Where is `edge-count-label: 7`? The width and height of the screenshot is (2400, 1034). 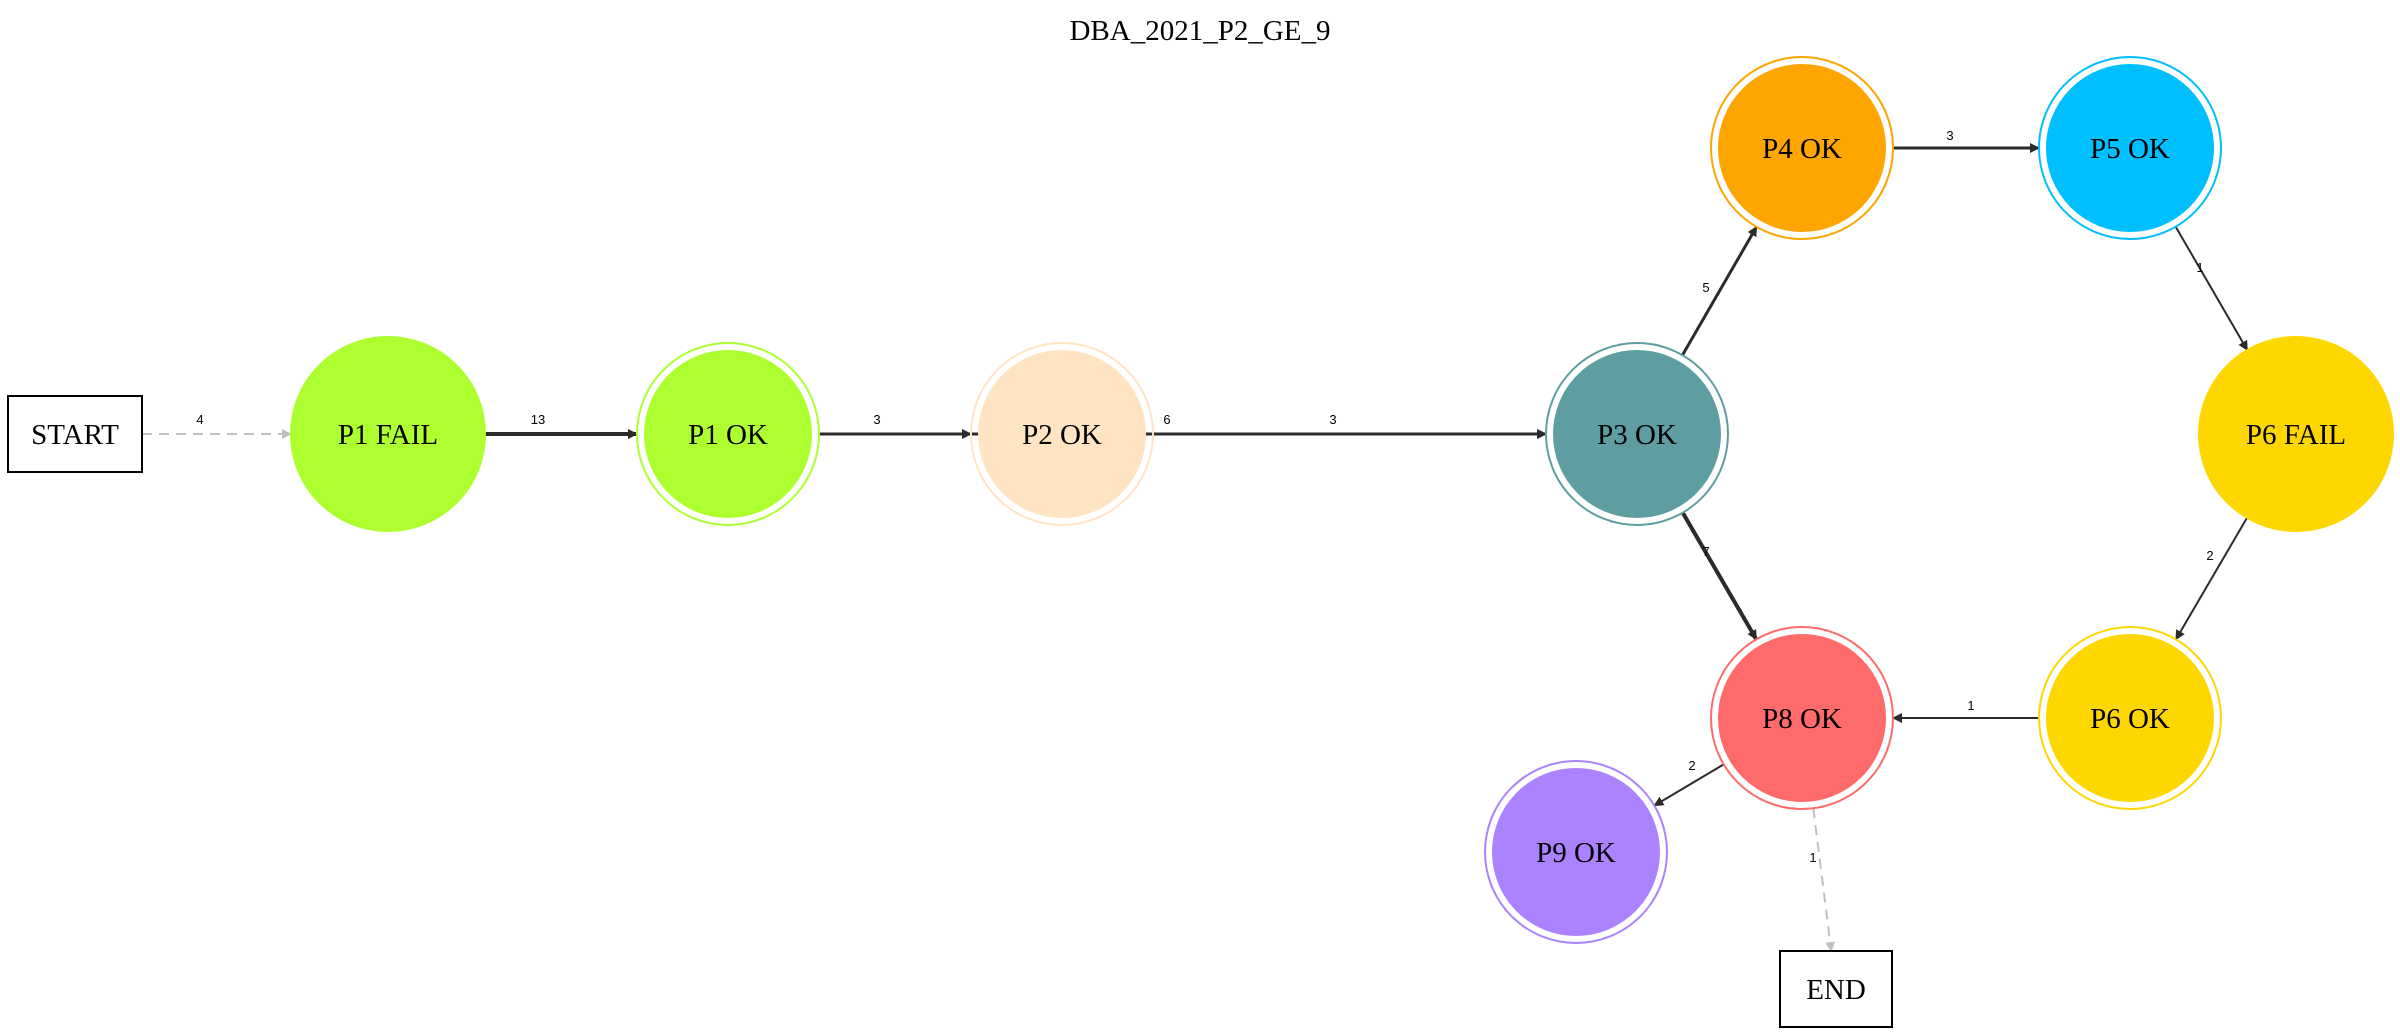 edge-count-label: 7 is located at coordinates (1705, 551).